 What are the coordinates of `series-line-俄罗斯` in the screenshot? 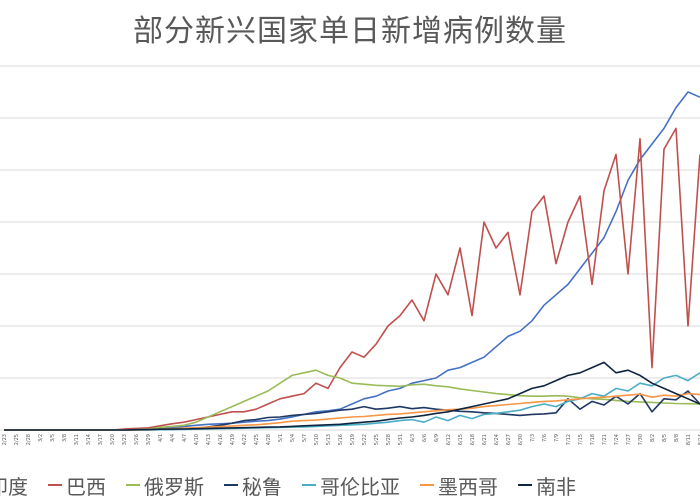 It's located at (352, 400).